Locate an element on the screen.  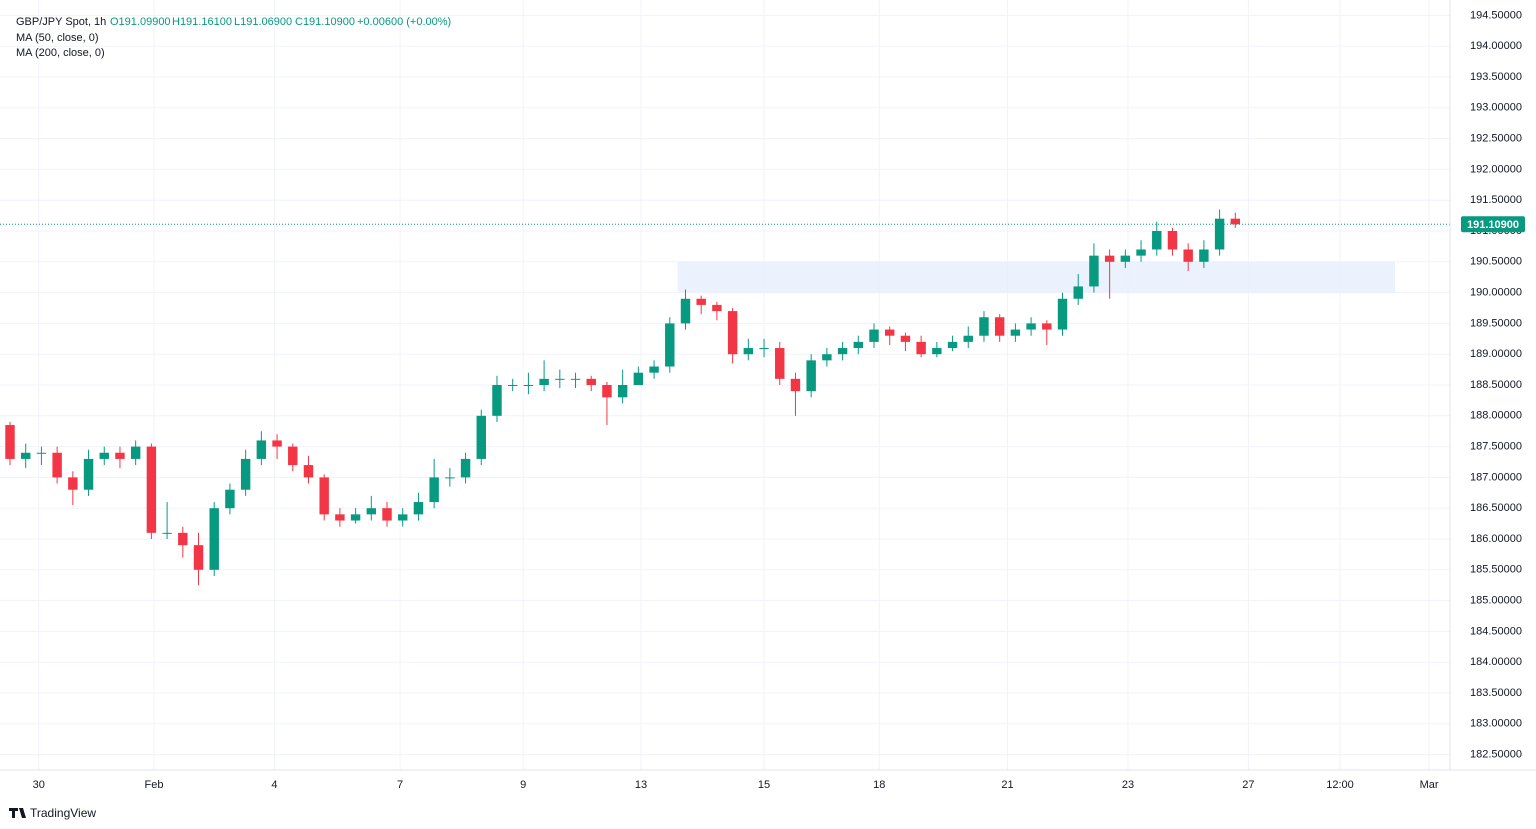
y-tick-label: 193.00000 is located at coordinates (1496, 108).